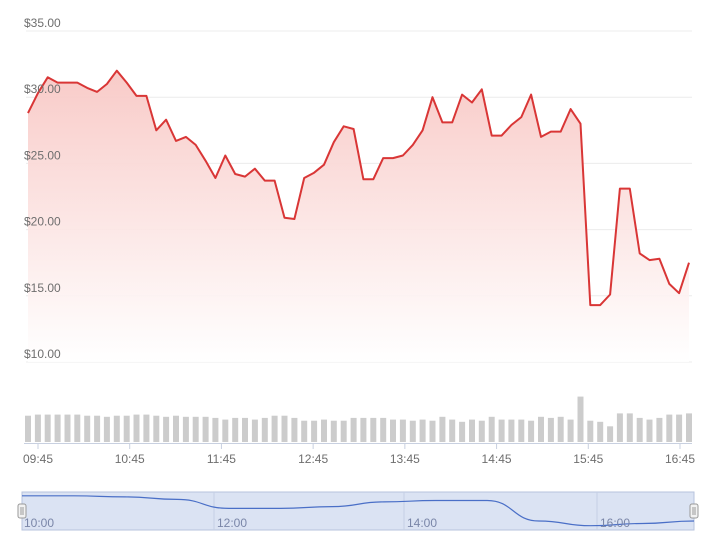  Describe the element at coordinates (422, 523) in the screenshot. I see `navigator-time-label: 14:00` at that location.